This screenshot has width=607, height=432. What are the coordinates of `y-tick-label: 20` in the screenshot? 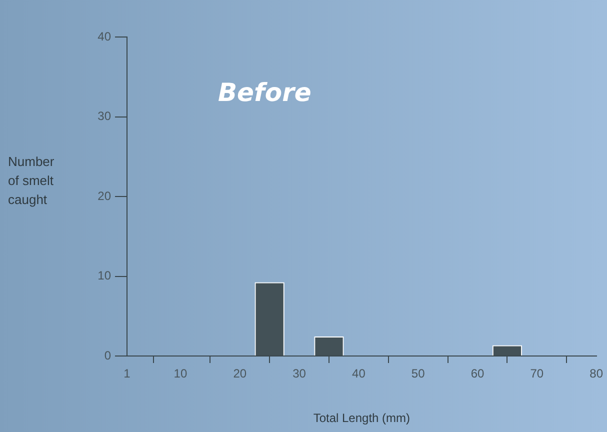 It's located at (105, 195).